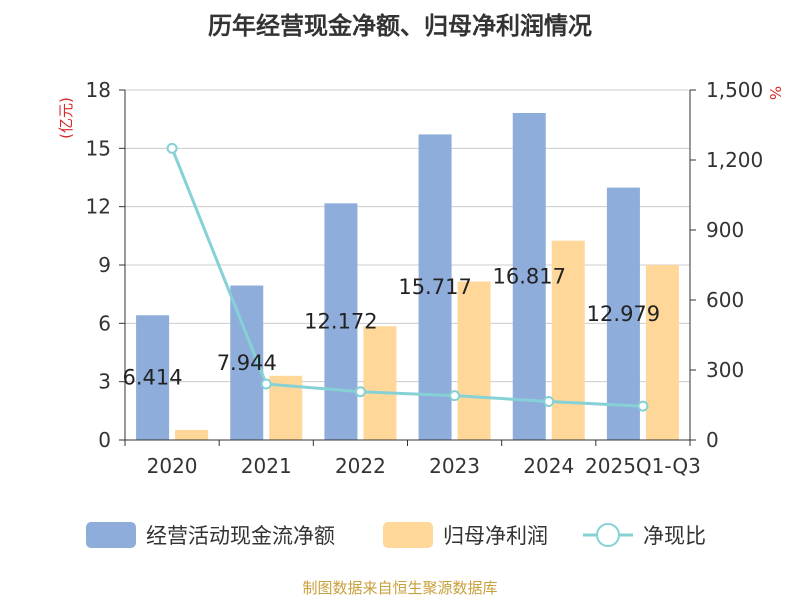 The height and width of the screenshot is (600, 800). What do you see at coordinates (104, 265) in the screenshot?
I see `y-left-tick-label: 9` at bounding box center [104, 265].